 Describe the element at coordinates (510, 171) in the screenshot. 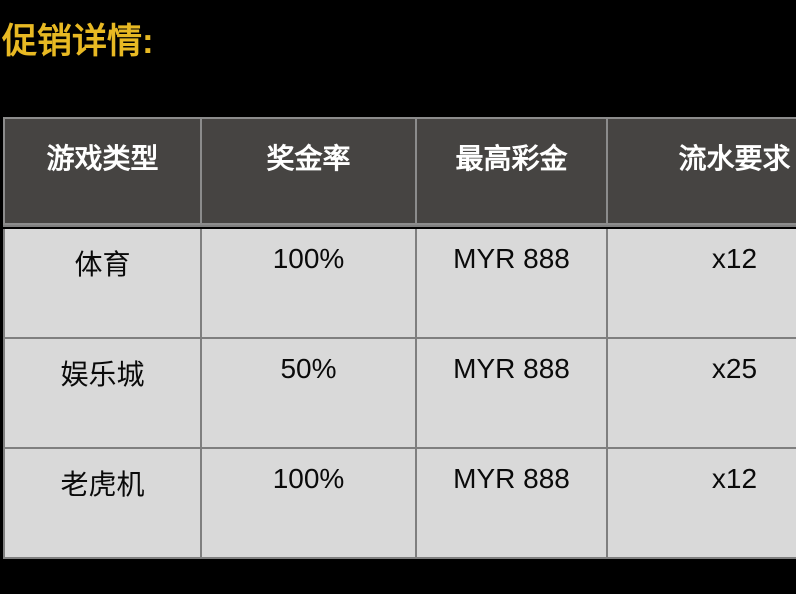

I see `column-header-max-bonus: 最高彩金` at that location.